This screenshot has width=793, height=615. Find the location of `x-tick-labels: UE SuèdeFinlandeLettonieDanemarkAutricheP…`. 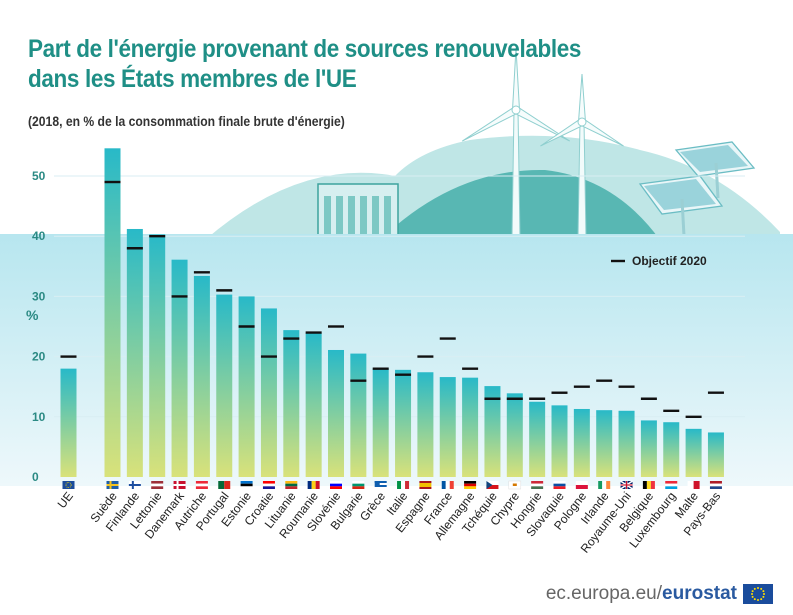

x-tick-labels: UE SuèdeFinlandeLettonieDanemarkAutricheP… is located at coordinates (389, 521).